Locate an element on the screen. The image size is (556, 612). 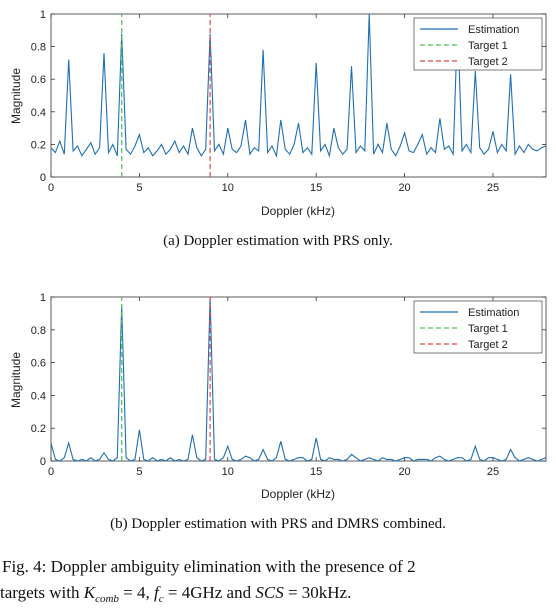
legend-box-b is located at coordinates (478, 327).